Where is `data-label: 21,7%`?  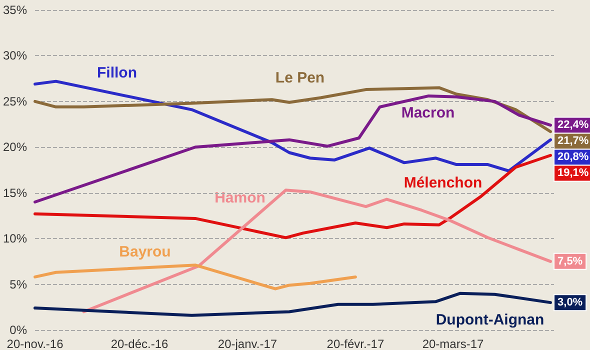
data-label: 21,7% is located at coordinates (573, 141).